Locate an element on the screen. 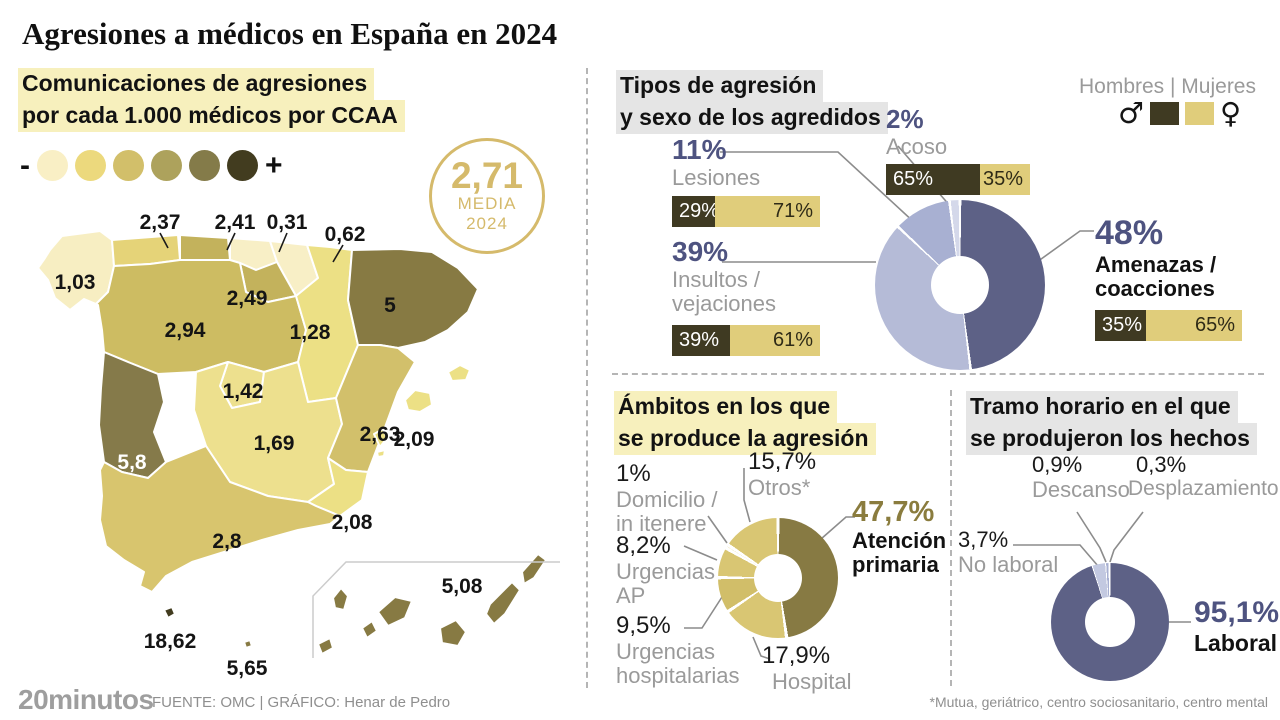 The width and height of the screenshot is (1280, 720). tramo-panel-title-line1: Tramo horario en el que is located at coordinates (1102, 407).